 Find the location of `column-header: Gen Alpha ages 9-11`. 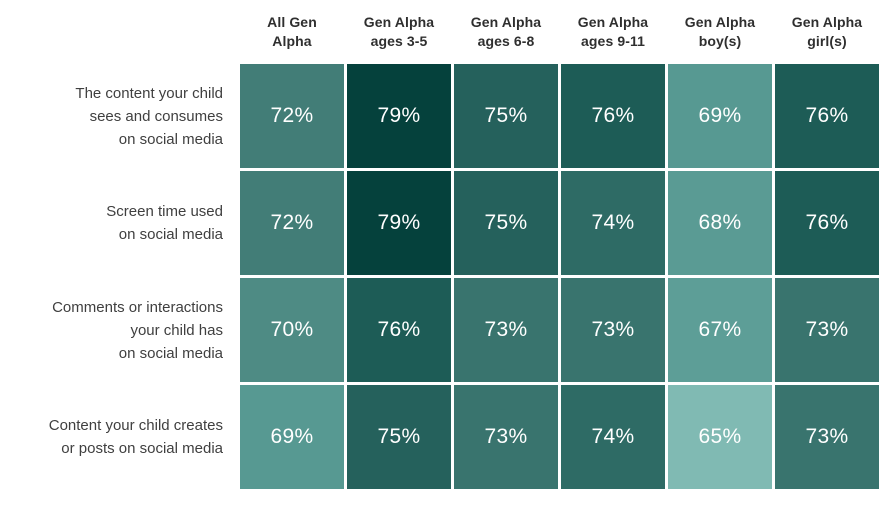

column-header: Gen Alpha ages 9-11 is located at coordinates (613, 31).